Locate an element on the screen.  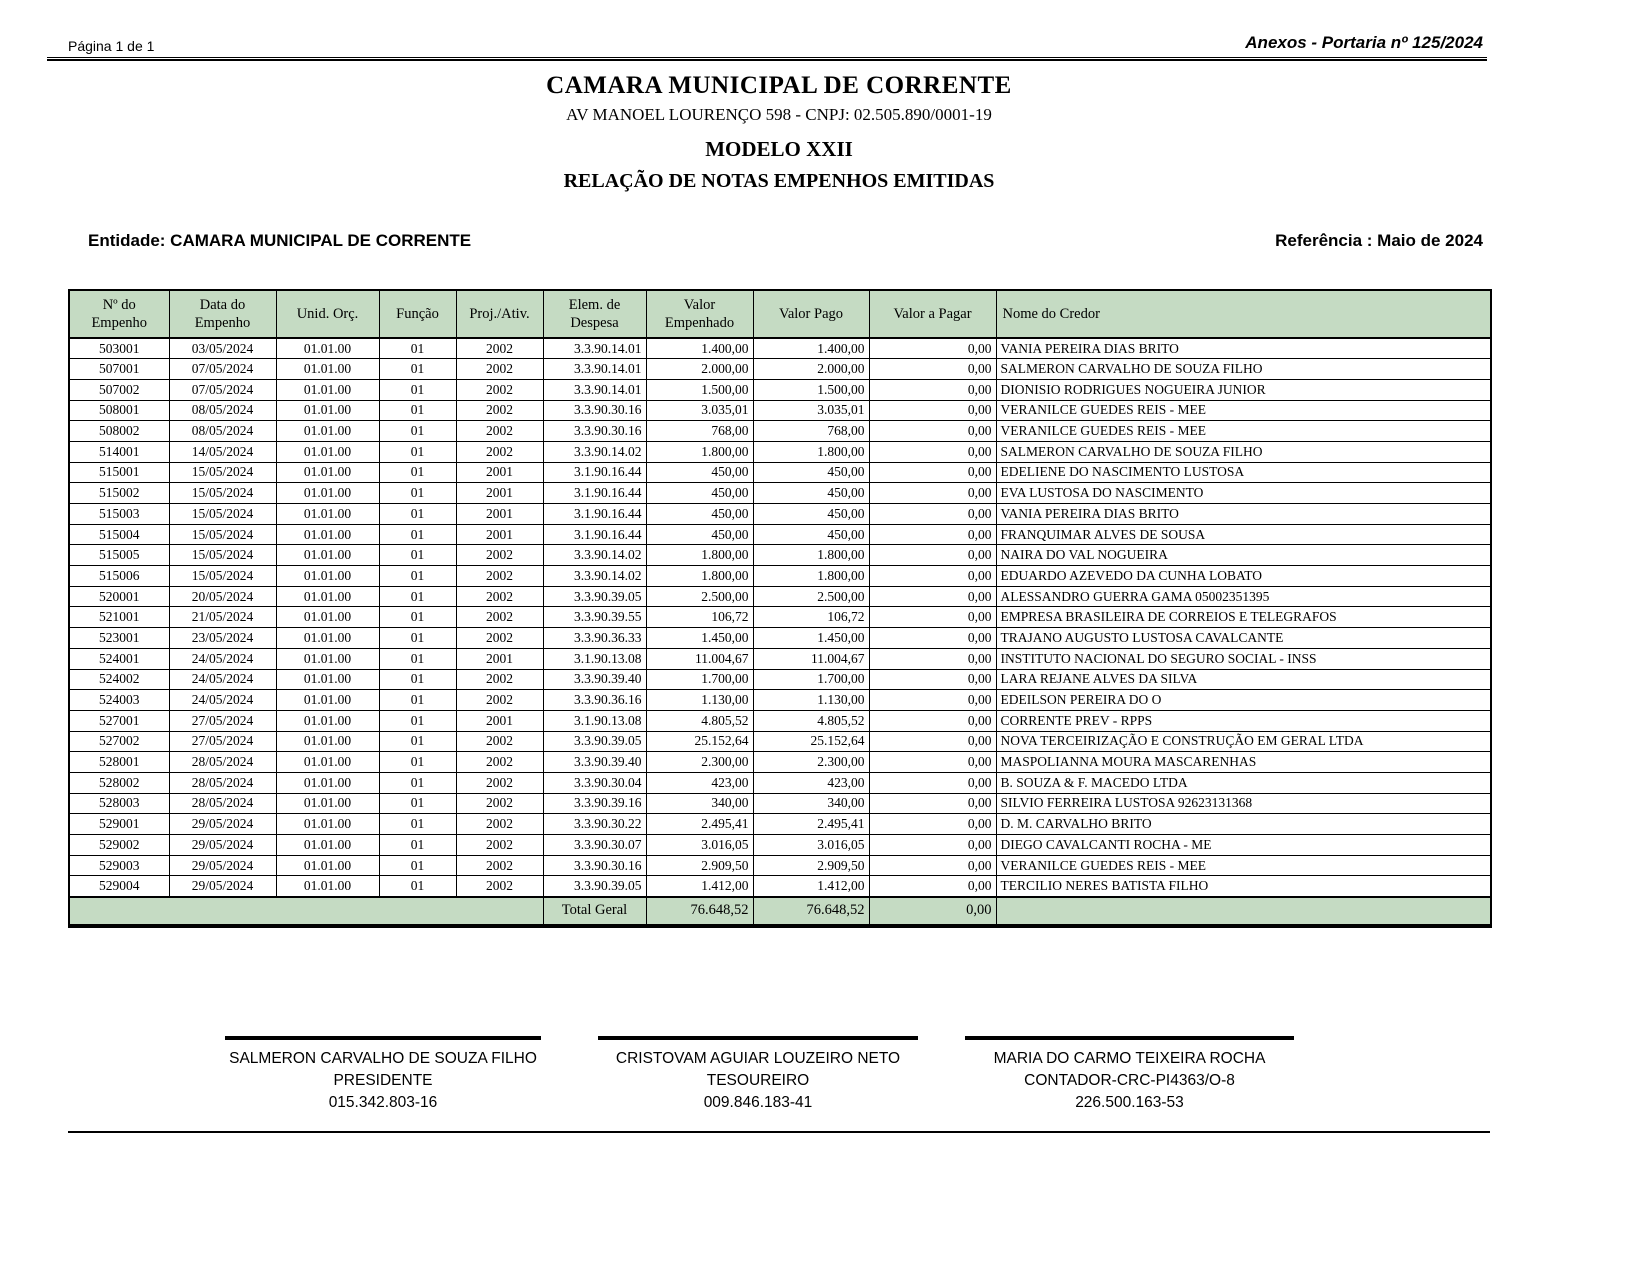
col-header-unid-orc: Unid. Orç. is located at coordinates (327, 314).